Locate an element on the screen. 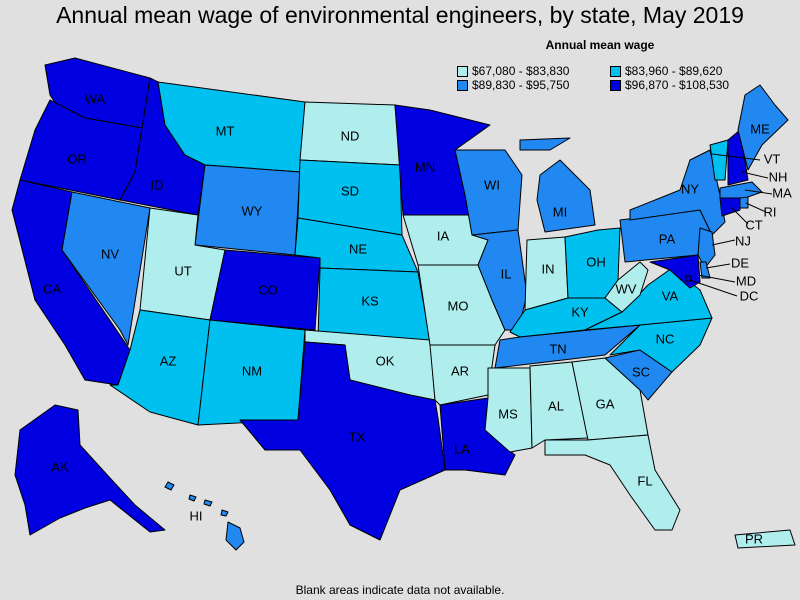 This screenshot has width=800, height=600. ri-leader-line is located at coordinates (756, 207).